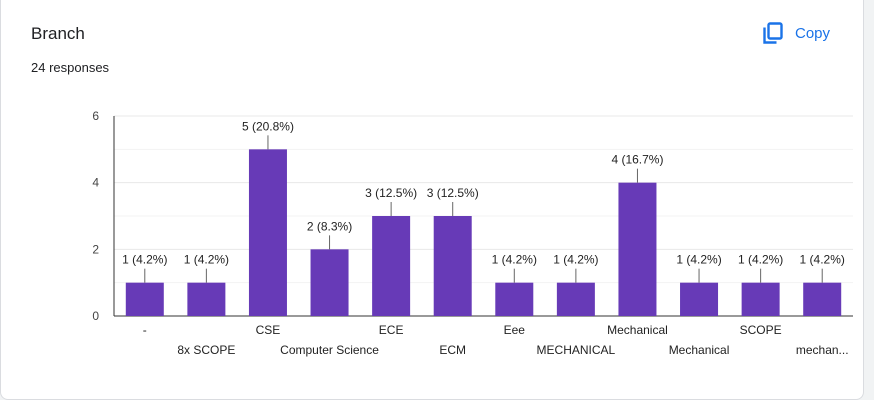 Image resolution: width=874 pixels, height=400 pixels. Describe the element at coordinates (329, 226) in the screenshot. I see `data-label: 2 (8.3%)` at that location.